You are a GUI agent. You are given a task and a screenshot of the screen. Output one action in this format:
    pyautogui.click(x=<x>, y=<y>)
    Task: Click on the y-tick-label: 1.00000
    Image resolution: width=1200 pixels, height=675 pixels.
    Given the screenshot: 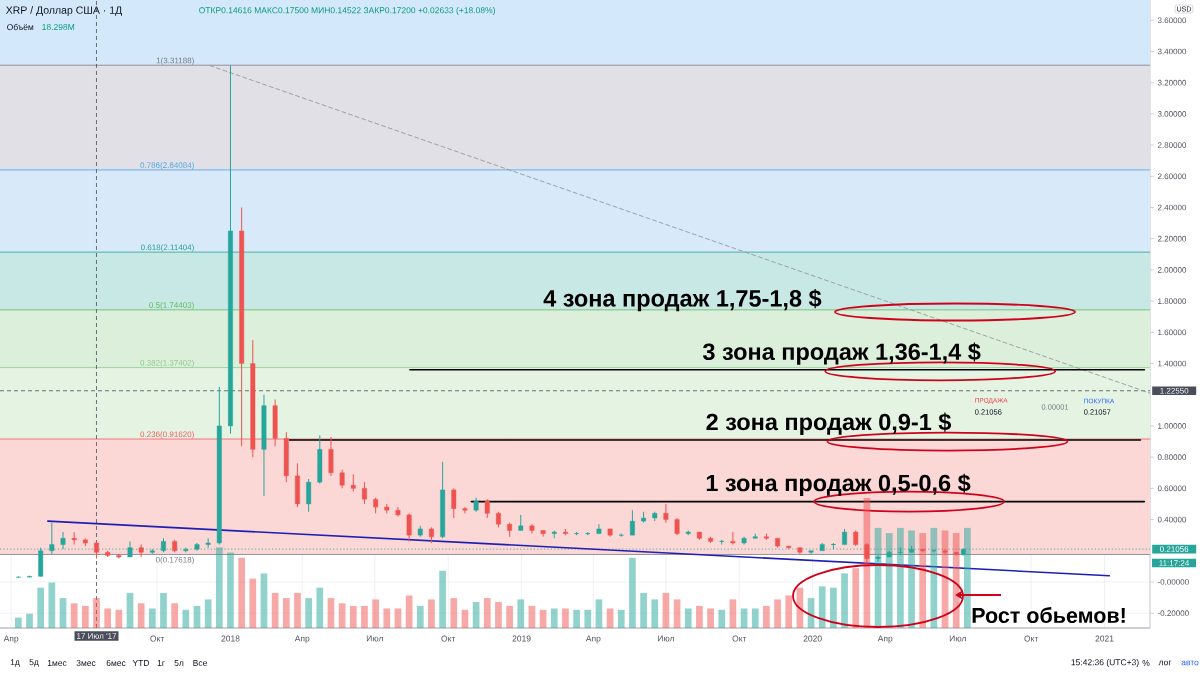 What is the action you would take?
    pyautogui.click(x=1172, y=426)
    